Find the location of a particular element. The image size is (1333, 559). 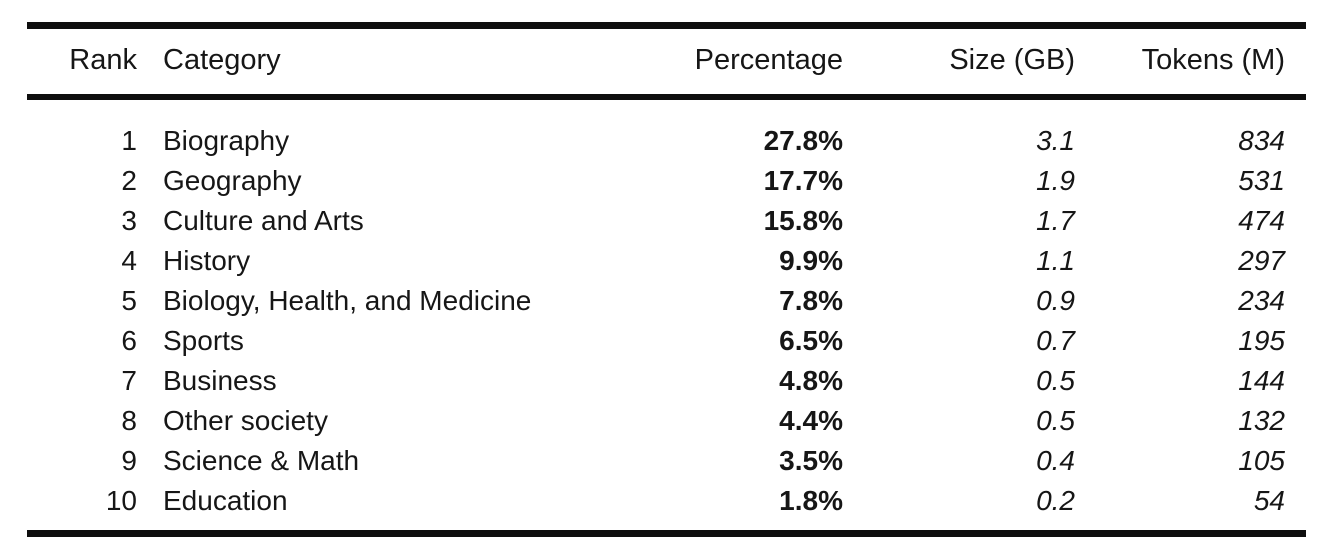

cell-percentage: 3.5% is located at coordinates (811, 460).